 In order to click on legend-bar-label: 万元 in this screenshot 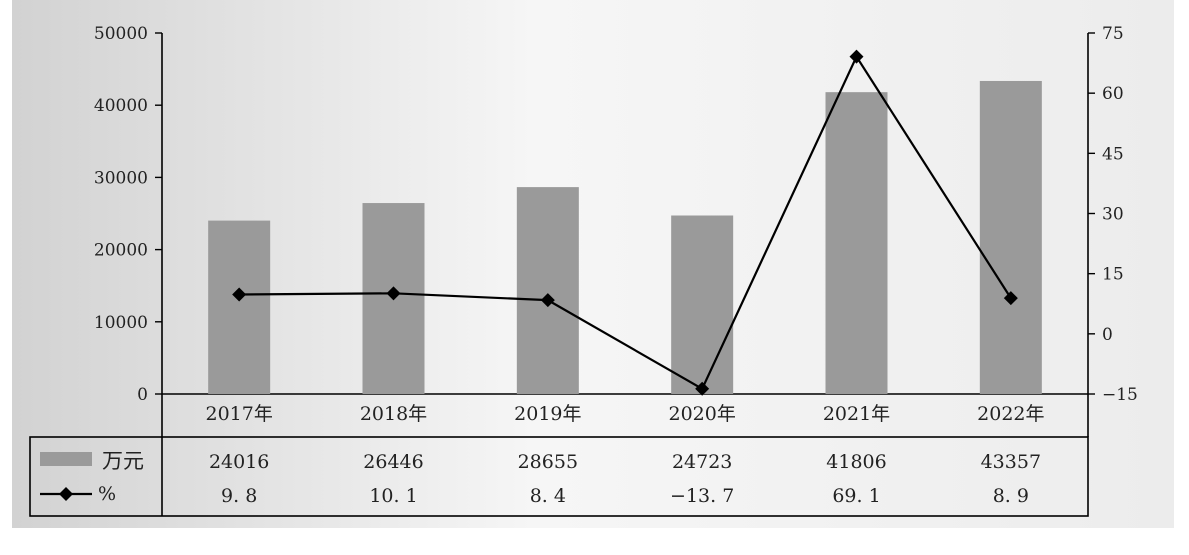, I will do `click(123, 461)`.